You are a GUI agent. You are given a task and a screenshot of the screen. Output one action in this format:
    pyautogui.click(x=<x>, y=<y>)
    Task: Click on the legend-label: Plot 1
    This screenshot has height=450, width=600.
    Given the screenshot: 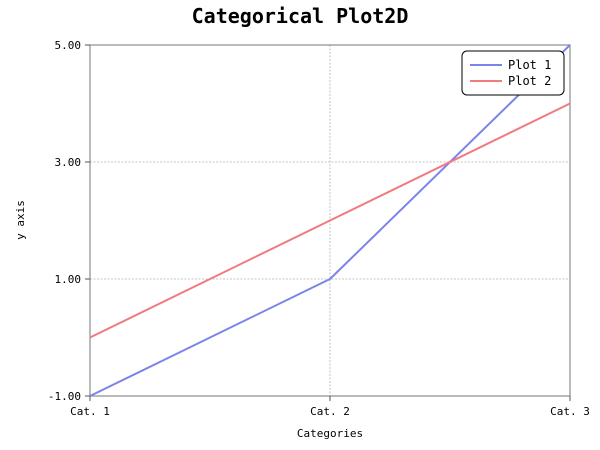 What is the action you would take?
    pyautogui.click(x=529, y=65)
    